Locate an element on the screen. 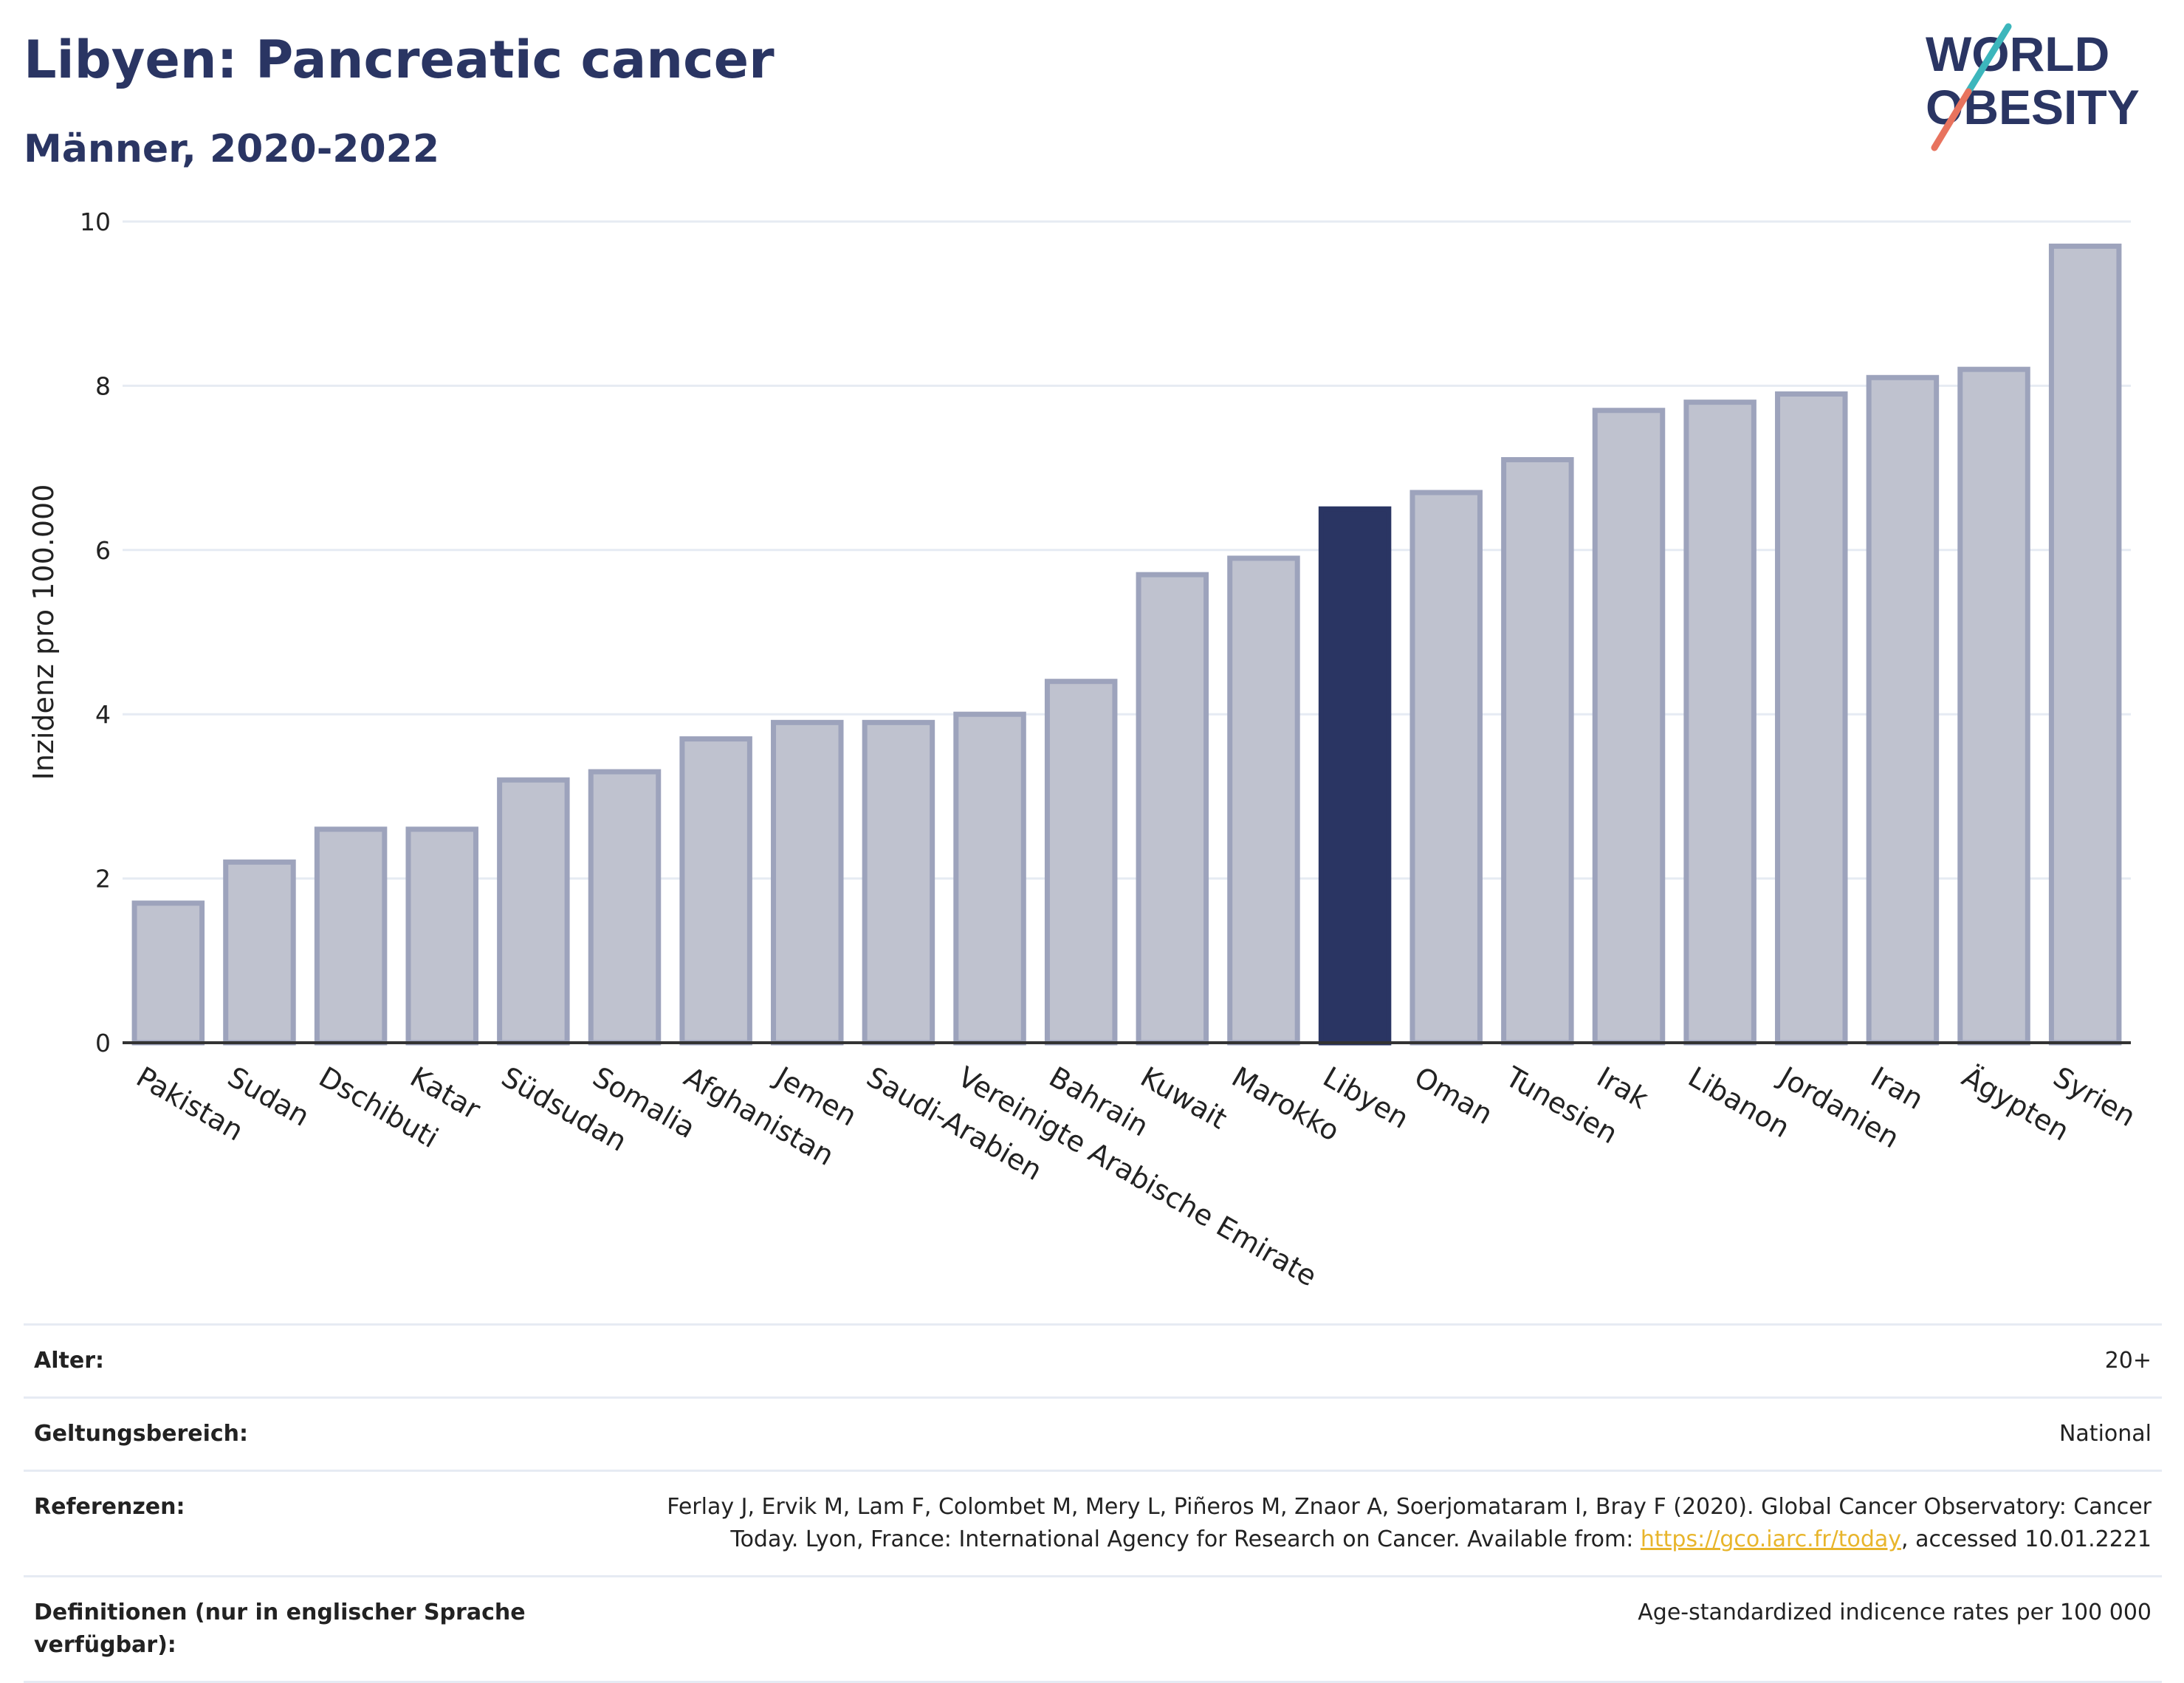 This screenshot has width=2184, height=1683. logo-slash-teal is located at coordinates (1989, 59).